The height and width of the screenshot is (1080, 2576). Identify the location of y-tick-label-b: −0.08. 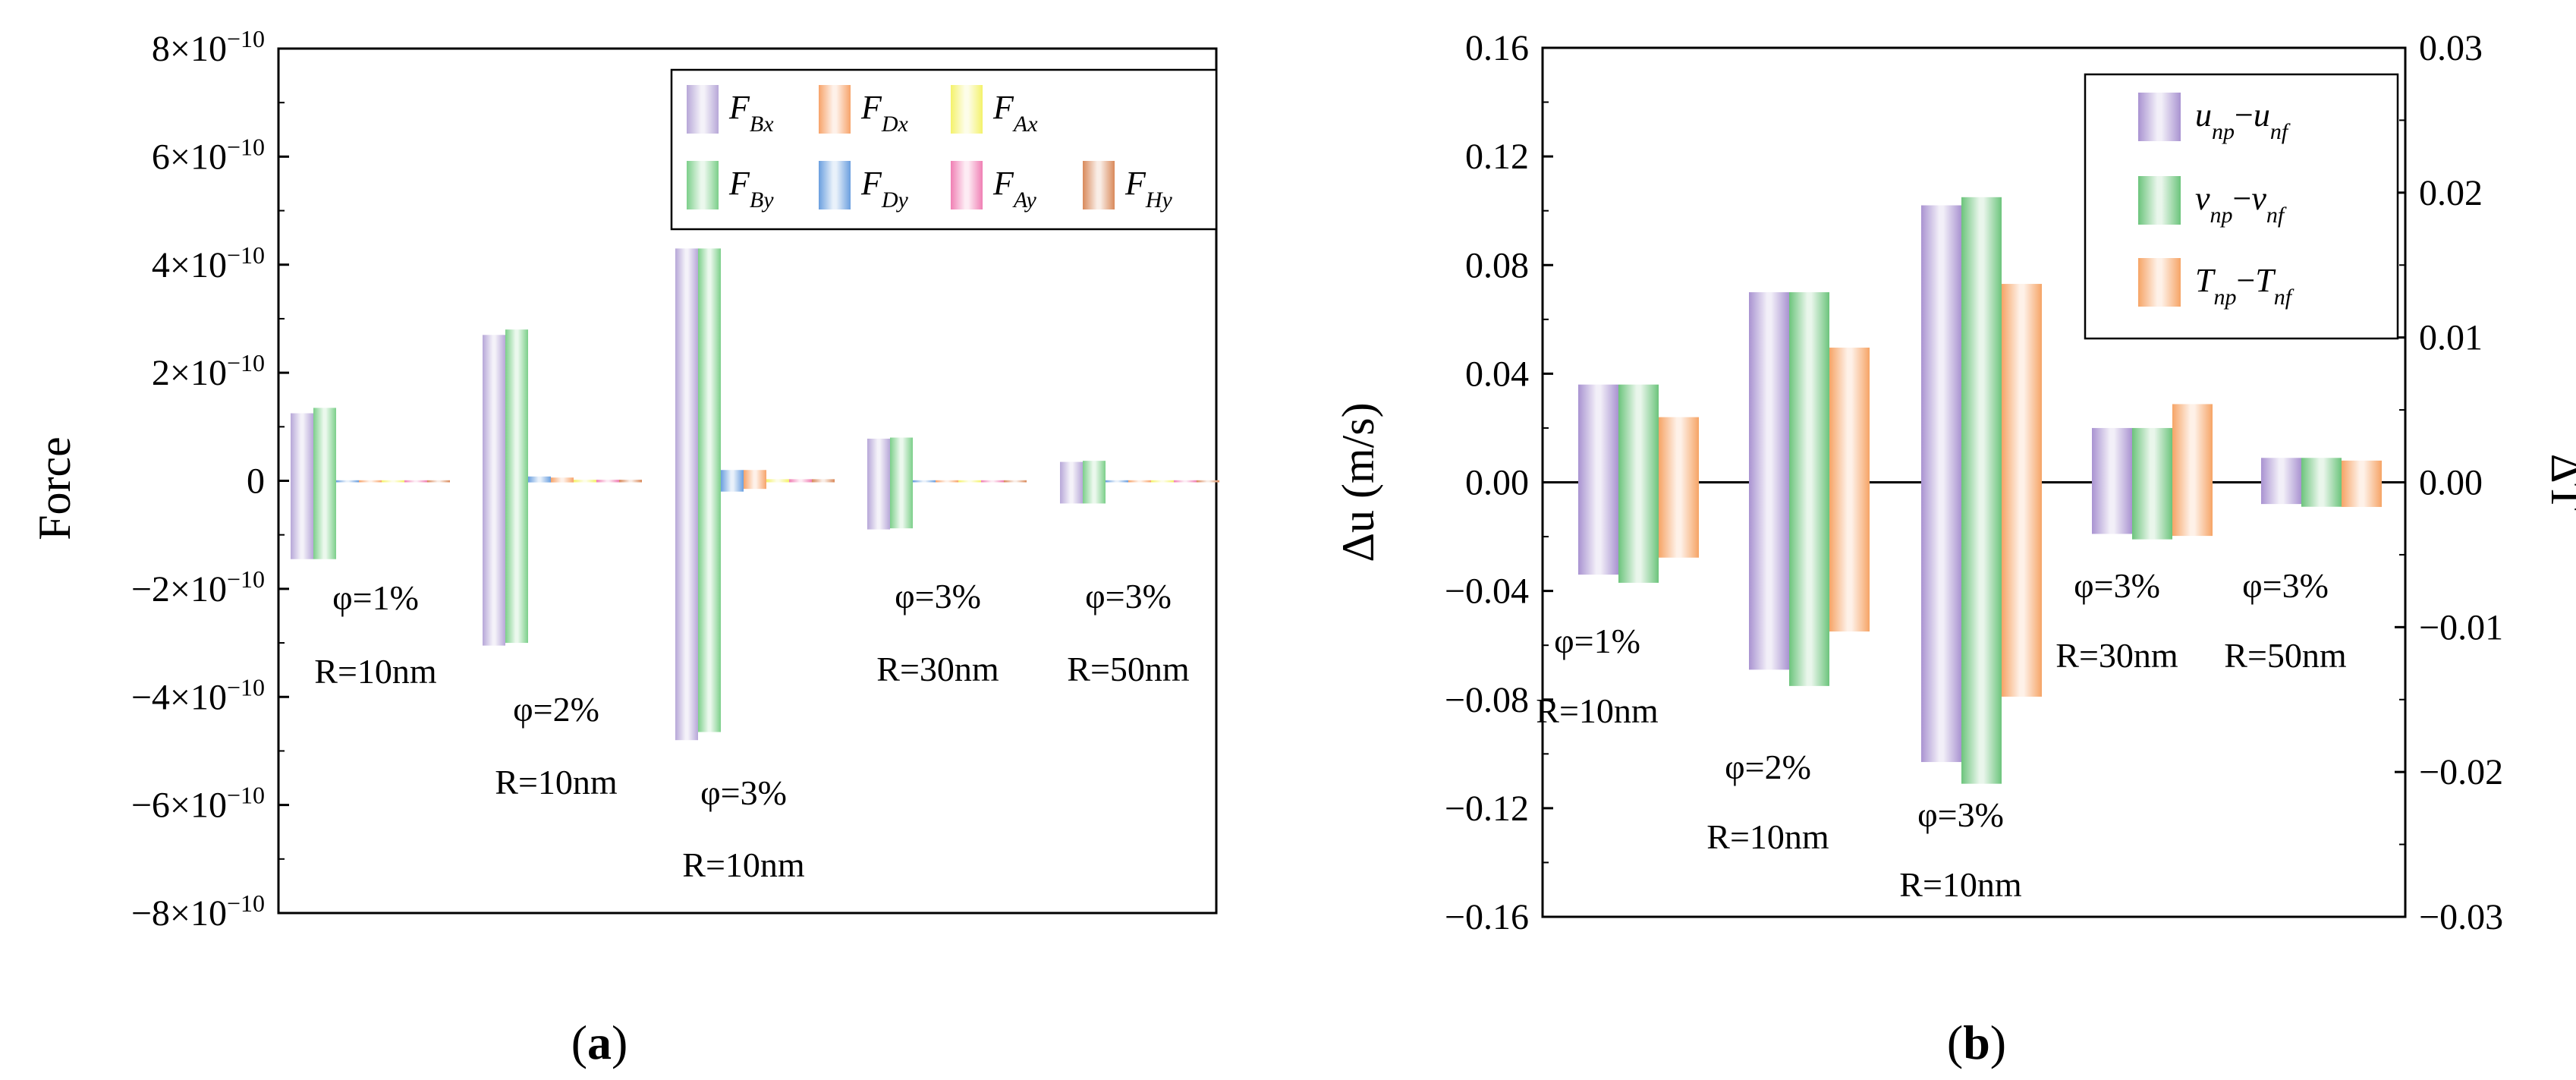
(1487, 700).